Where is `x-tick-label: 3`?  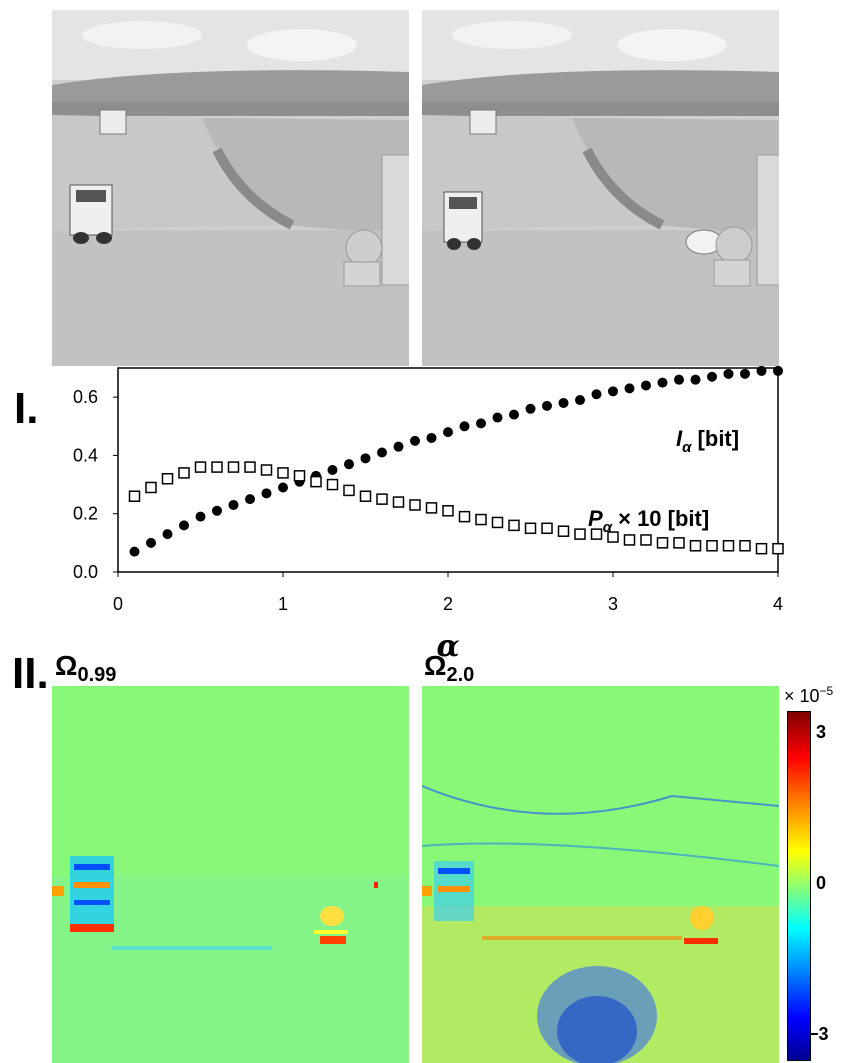 x-tick-label: 3 is located at coordinates (613, 604).